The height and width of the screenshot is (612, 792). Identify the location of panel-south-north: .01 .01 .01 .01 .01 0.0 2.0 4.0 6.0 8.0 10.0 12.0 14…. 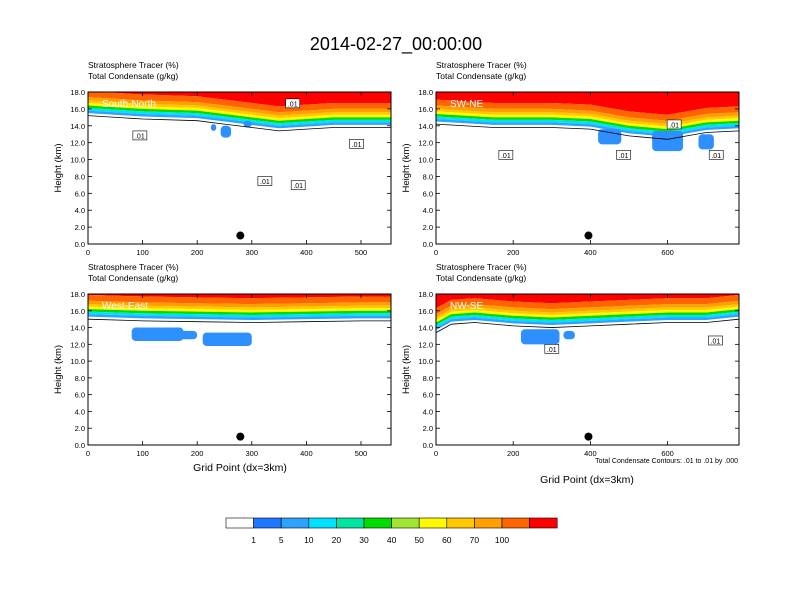
(222, 158).